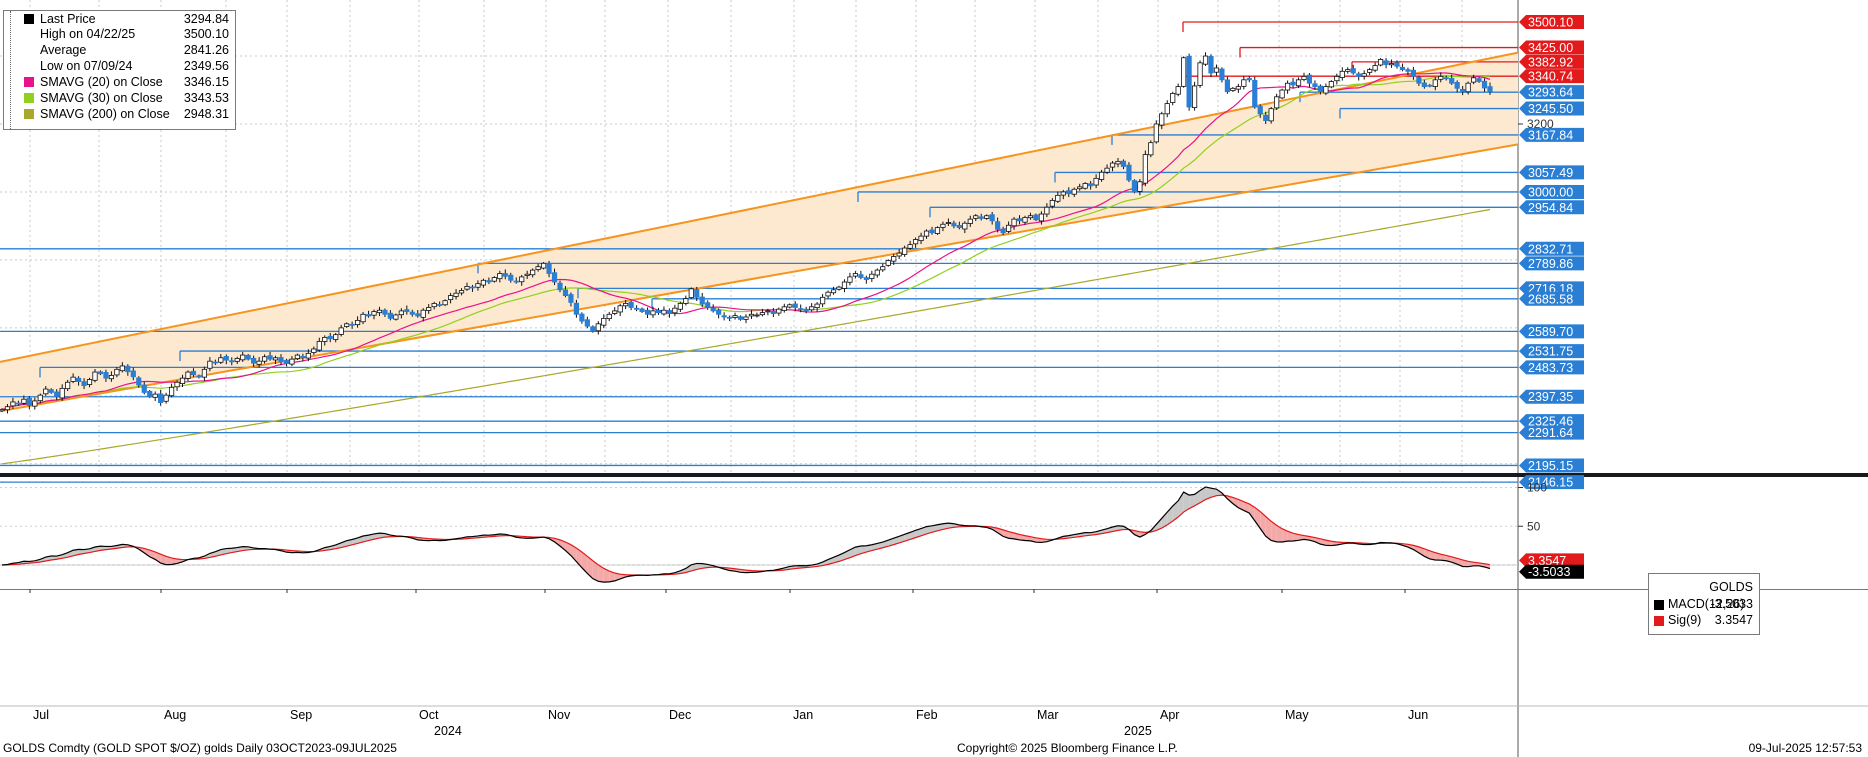 Image resolution: width=1868 pixels, height=757 pixels. What do you see at coordinates (116, 50) in the screenshot?
I see `legend-row-average: Average 2841.26` at bounding box center [116, 50].